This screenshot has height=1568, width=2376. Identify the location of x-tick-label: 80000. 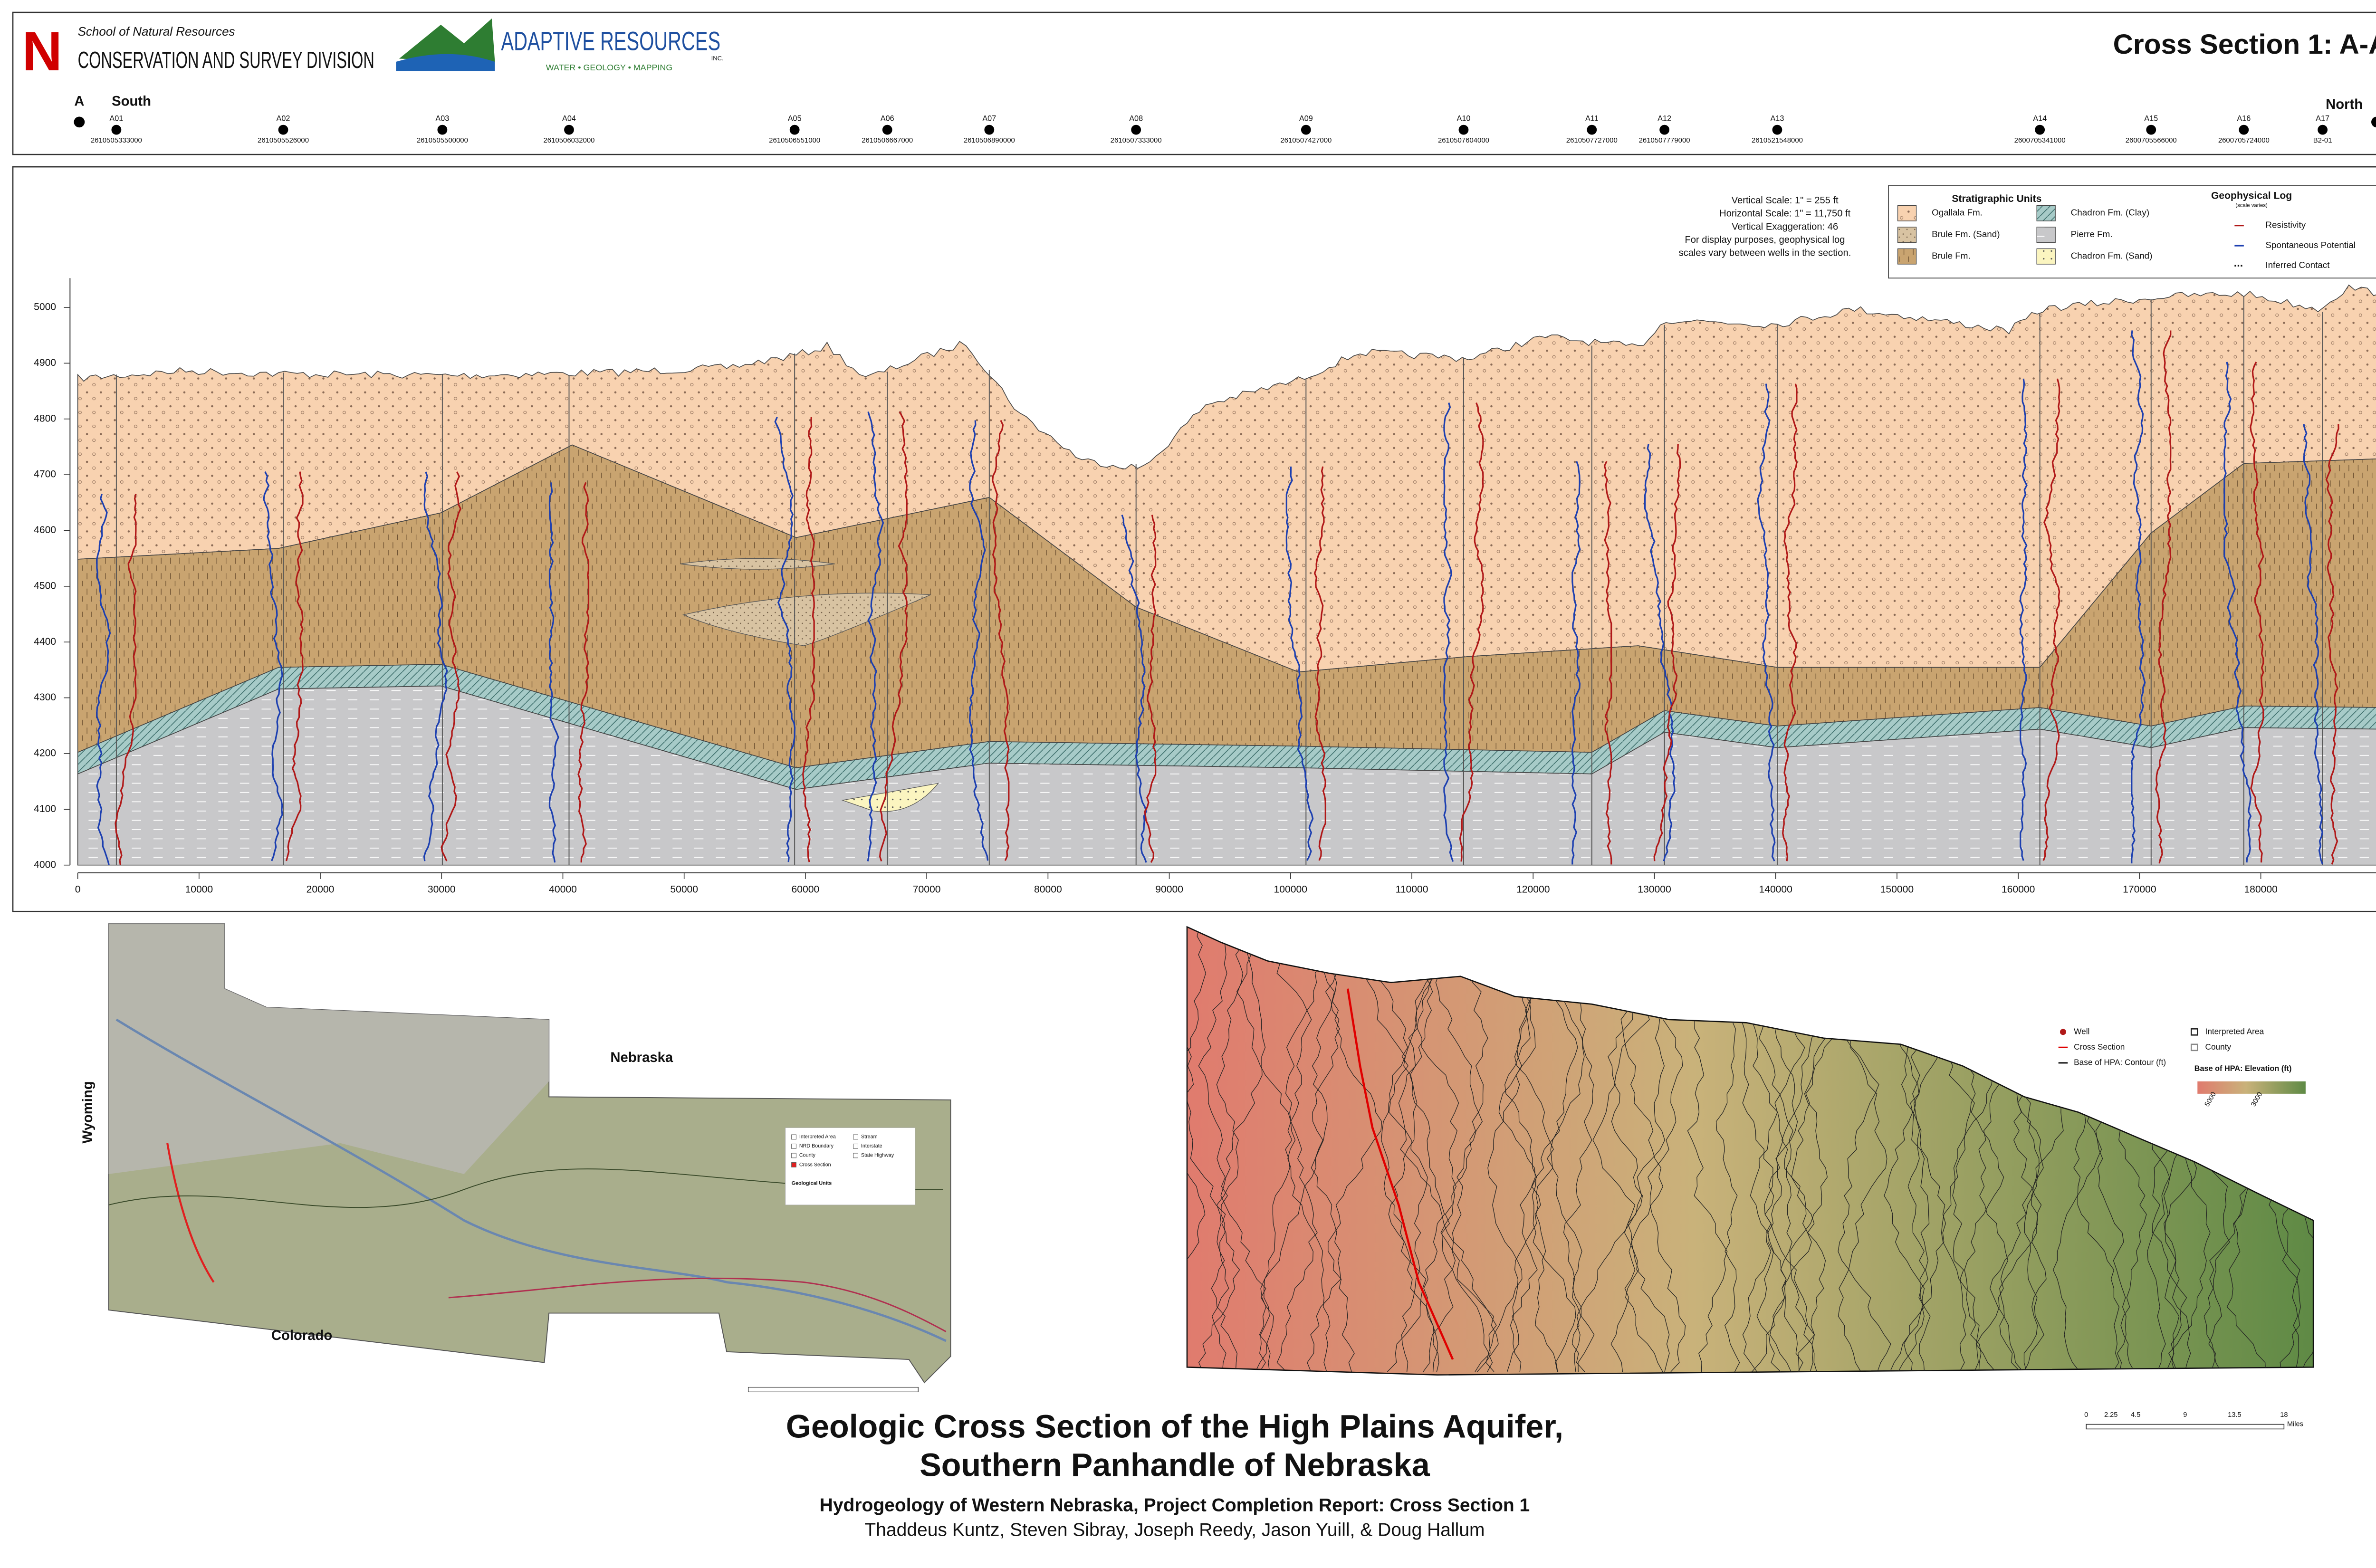
(1048, 890).